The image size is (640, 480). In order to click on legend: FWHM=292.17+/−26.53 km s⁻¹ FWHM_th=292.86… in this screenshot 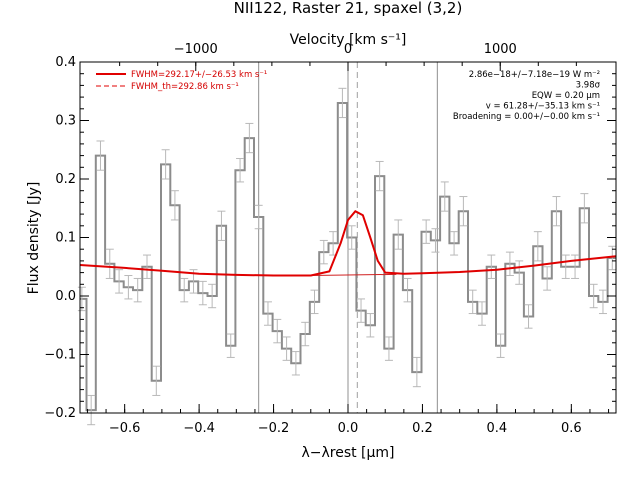, I will do `click(181, 81)`.